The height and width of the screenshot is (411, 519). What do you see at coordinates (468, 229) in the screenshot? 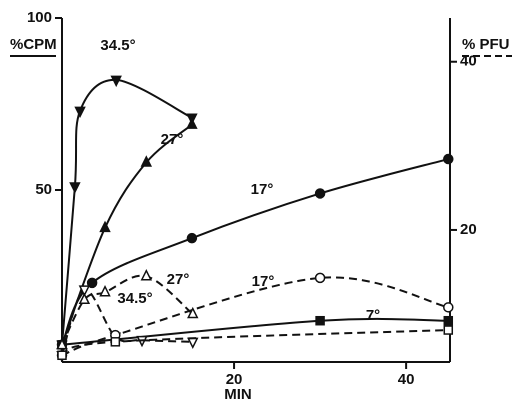
I see `y2-tick-label: 20` at bounding box center [468, 229].